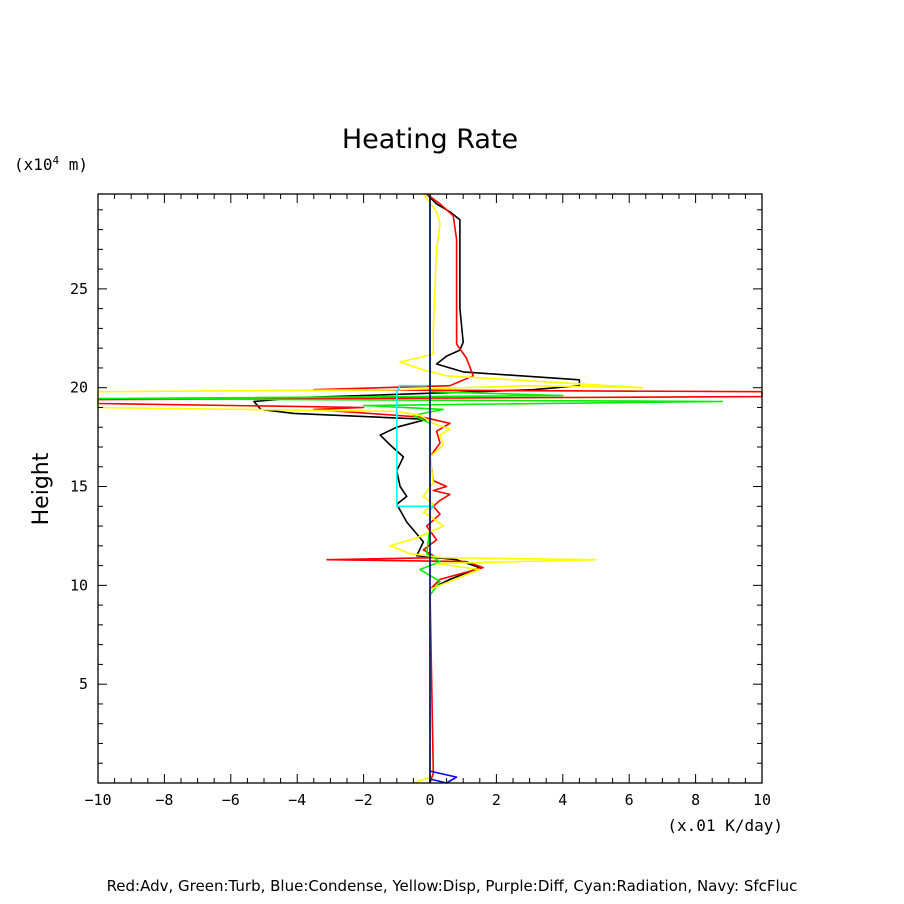 The height and width of the screenshot is (904, 904). Describe the element at coordinates (97, 800) in the screenshot. I see `x-tick-label: −10` at that location.